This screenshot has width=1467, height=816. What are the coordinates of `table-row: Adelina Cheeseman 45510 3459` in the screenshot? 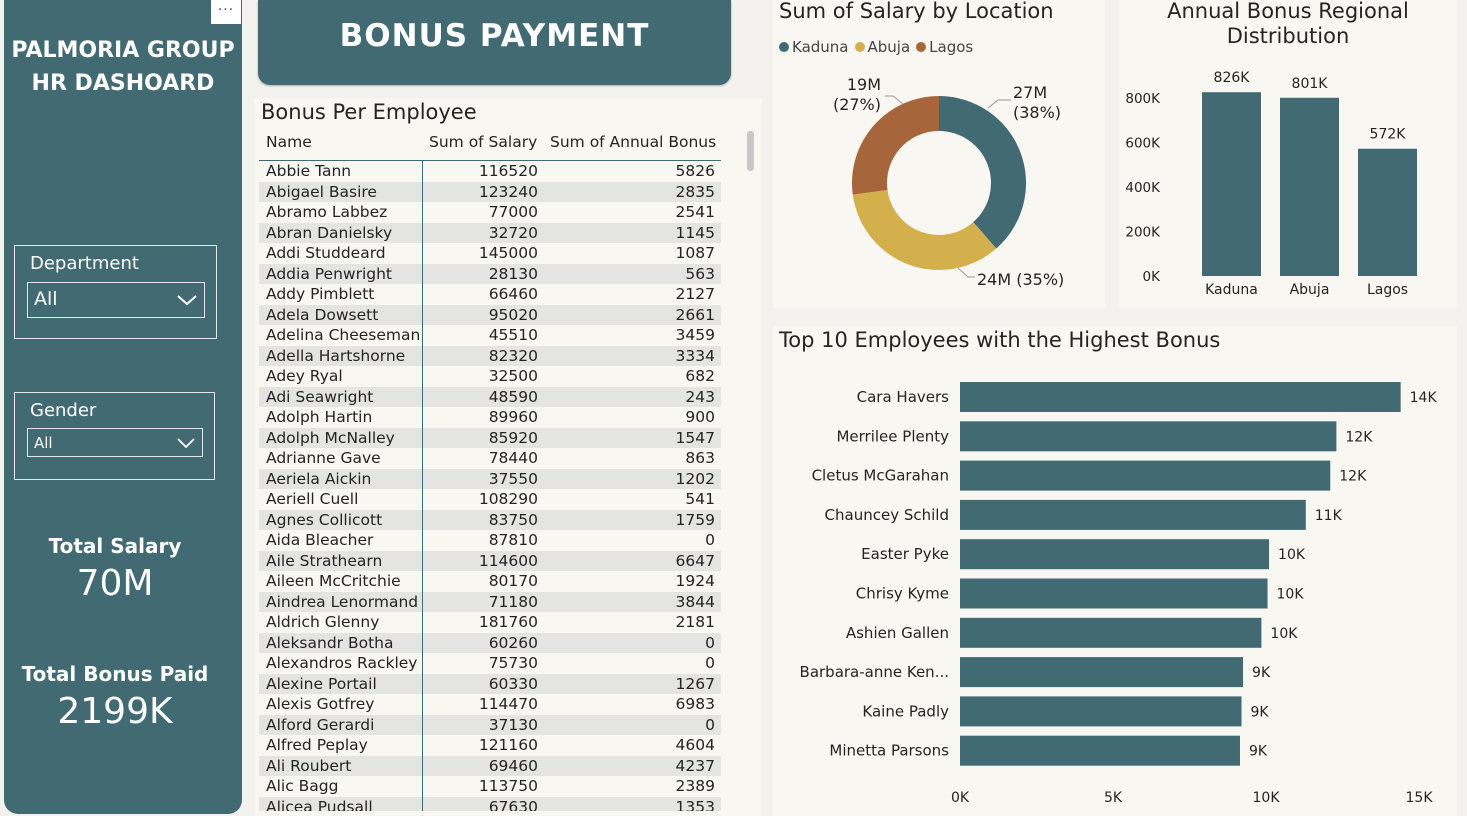 It's located at (490, 335).